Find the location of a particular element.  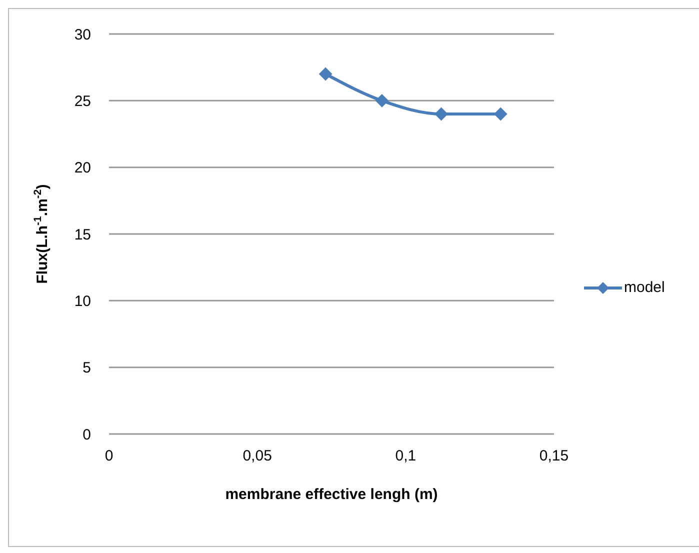

y-tick-label: 25 is located at coordinates (82, 101).